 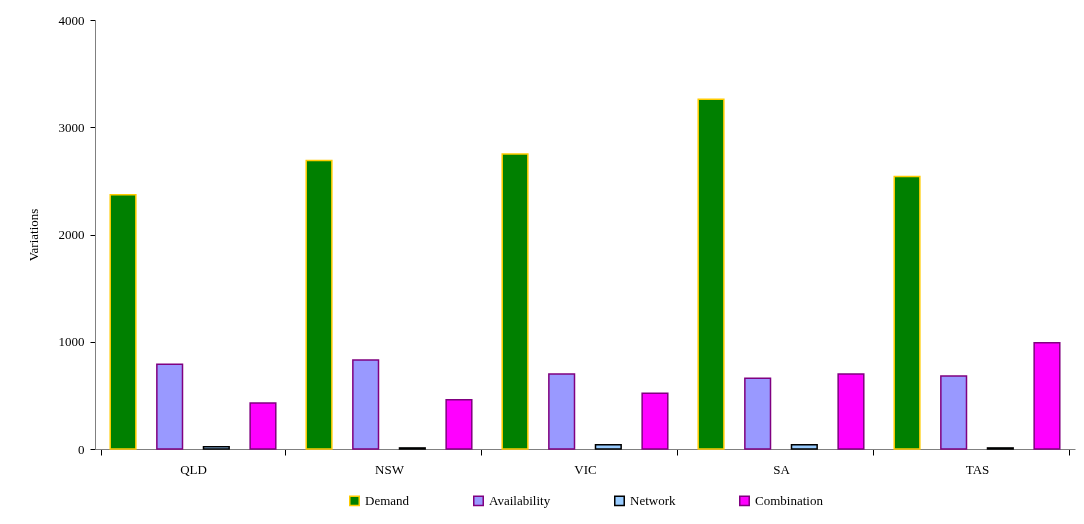 I want to click on x-tick-label: QLD, so click(x=193, y=469).